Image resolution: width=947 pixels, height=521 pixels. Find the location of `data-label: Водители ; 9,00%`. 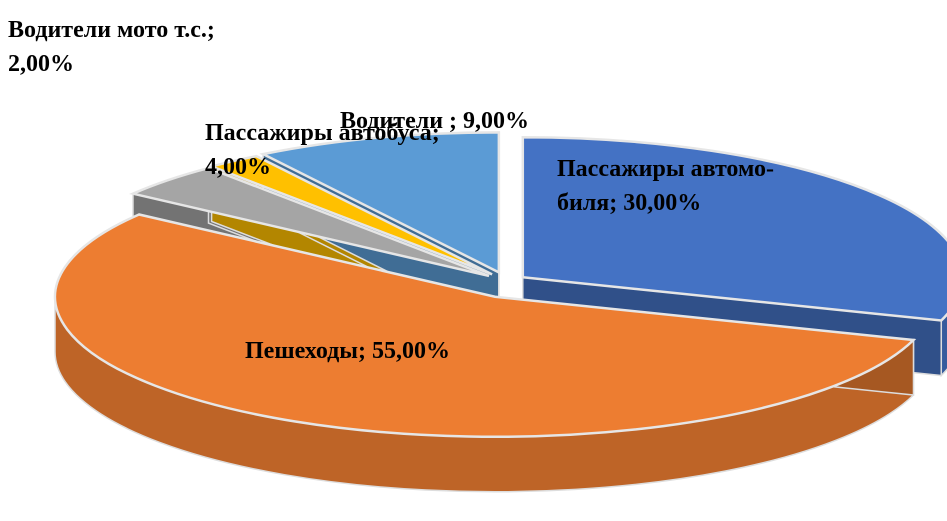

data-label: Водители ; 9,00% is located at coordinates (434, 121).